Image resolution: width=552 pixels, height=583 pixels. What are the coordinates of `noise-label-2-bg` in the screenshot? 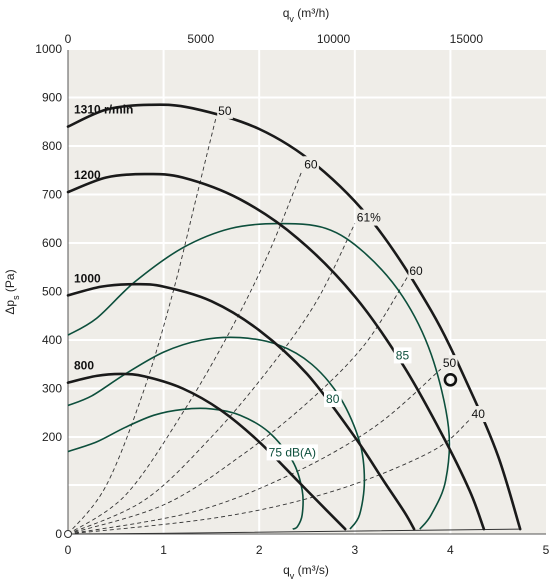 It's located at (402, 355).